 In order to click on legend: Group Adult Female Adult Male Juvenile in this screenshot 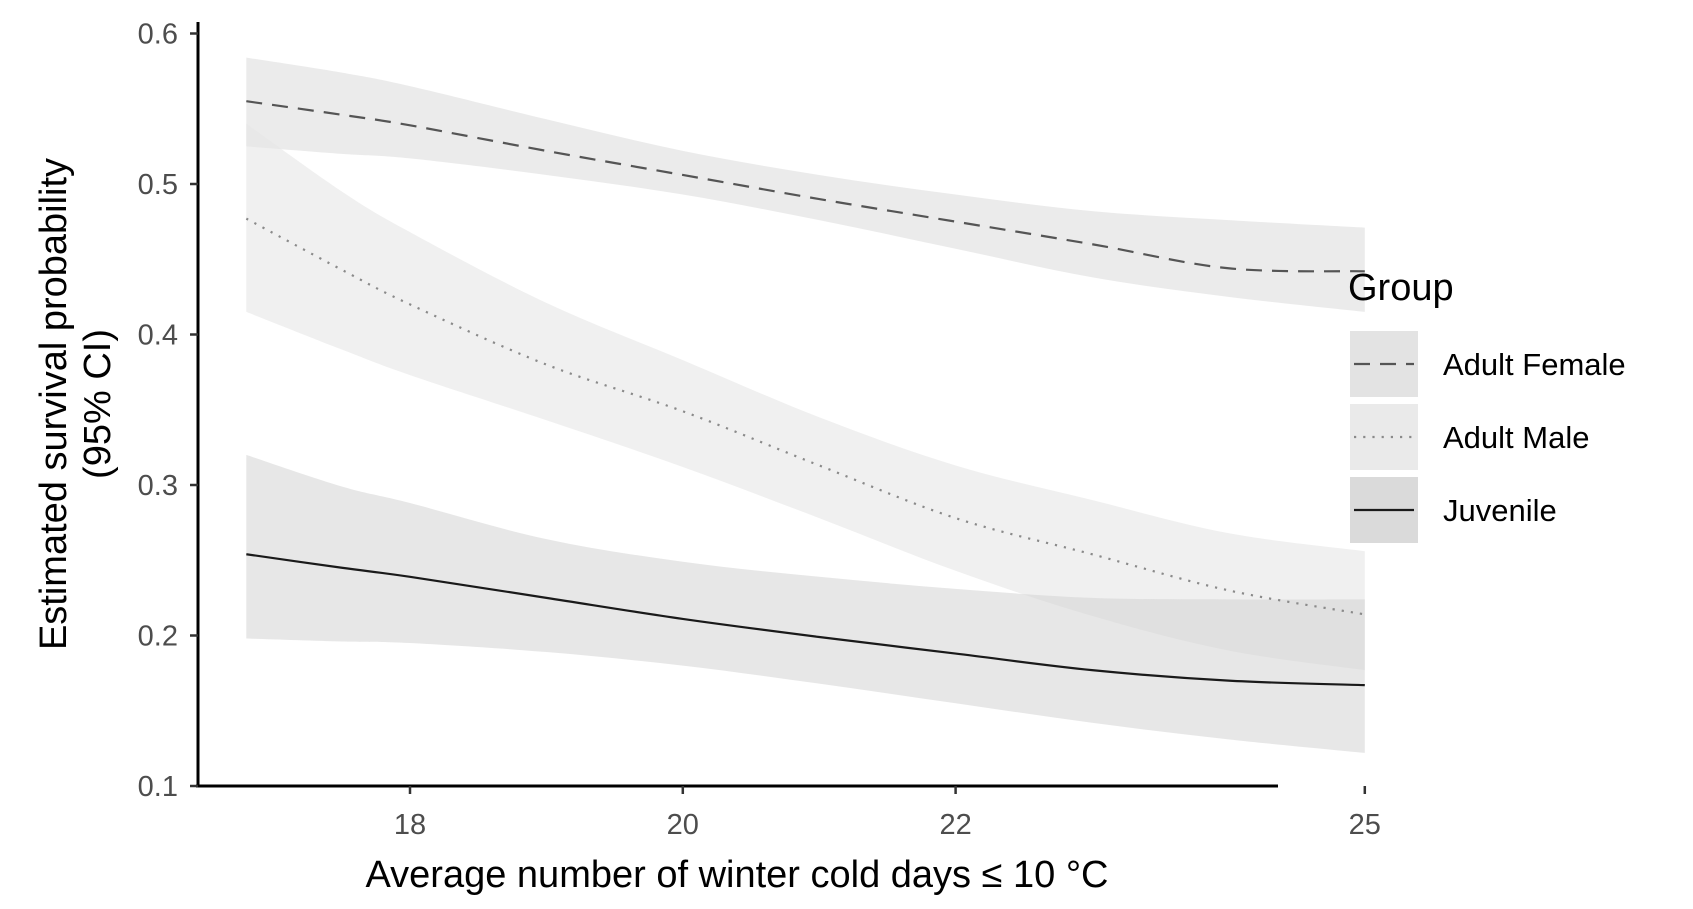, I will do `click(1487, 405)`.